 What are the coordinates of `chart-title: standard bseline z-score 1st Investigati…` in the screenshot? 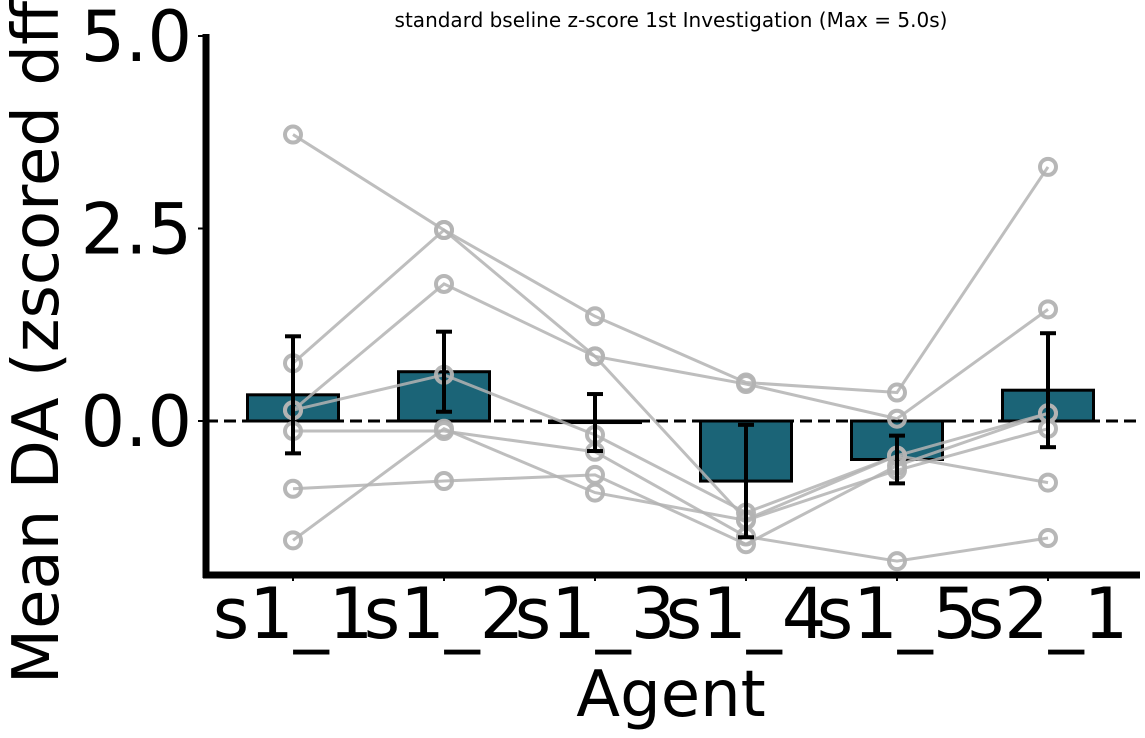 It's located at (671, 20).